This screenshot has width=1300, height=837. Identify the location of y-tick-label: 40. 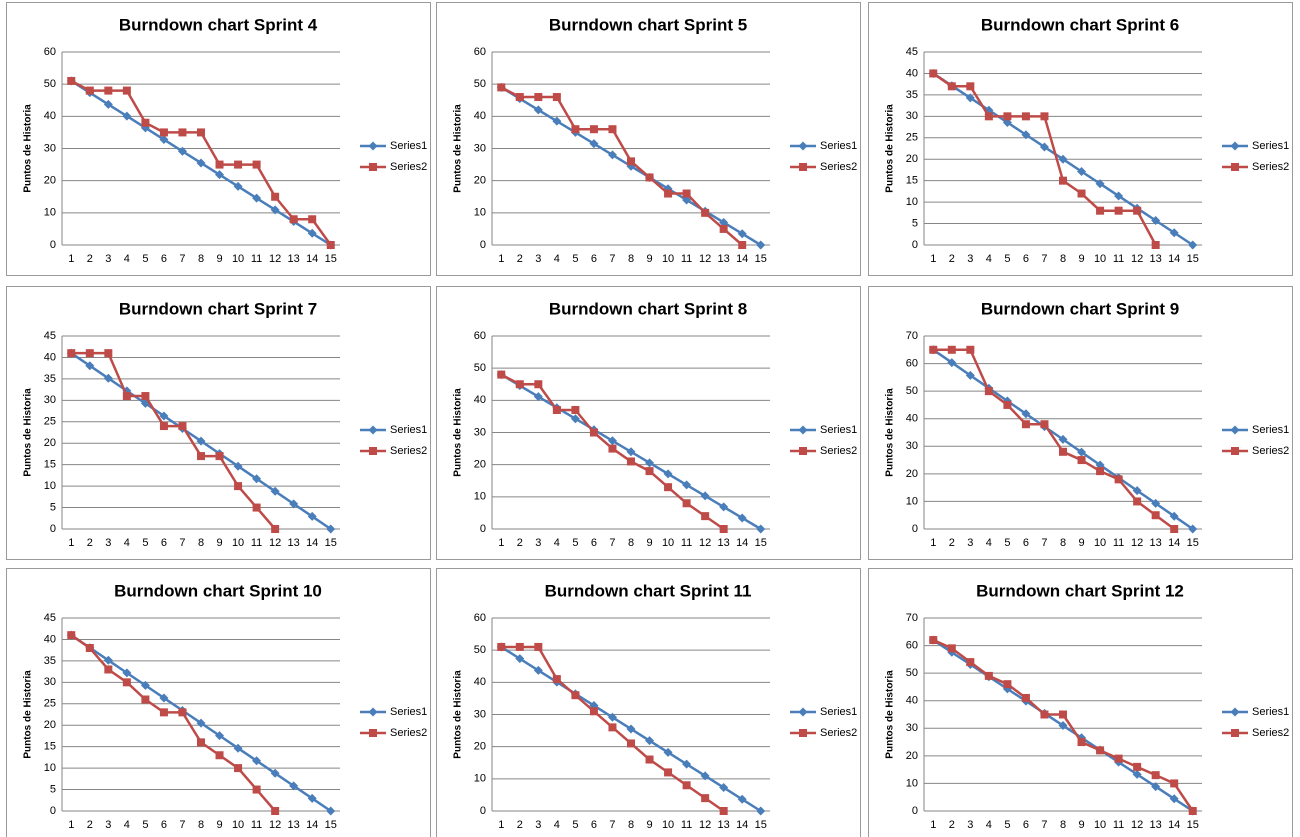
(912, 701).